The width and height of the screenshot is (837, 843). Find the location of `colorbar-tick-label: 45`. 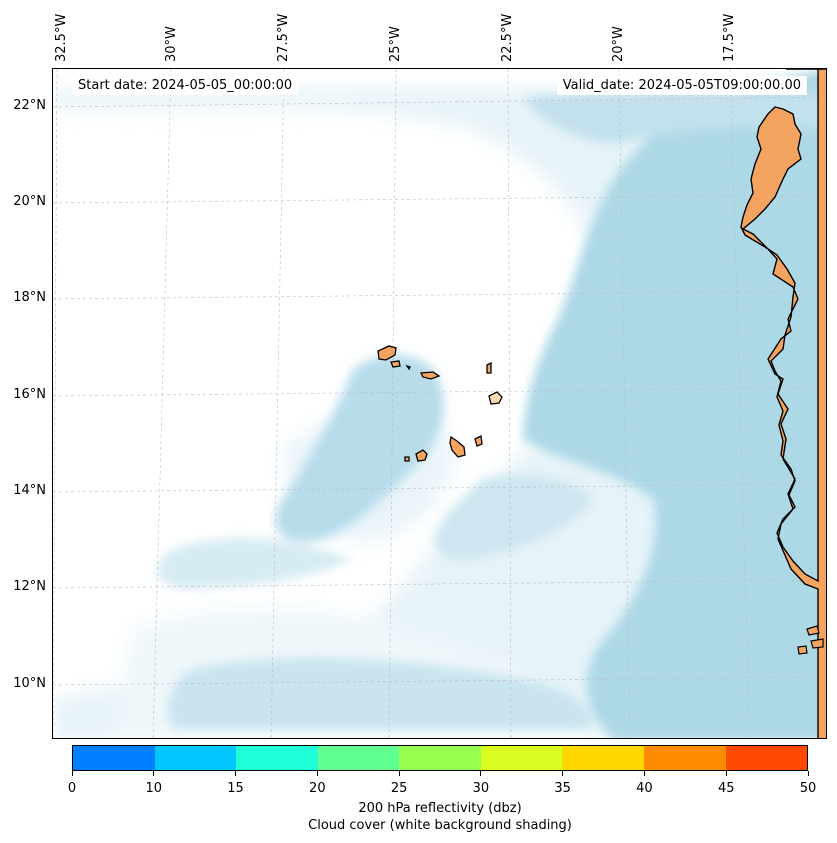

colorbar-tick-label: 45 is located at coordinates (726, 788).